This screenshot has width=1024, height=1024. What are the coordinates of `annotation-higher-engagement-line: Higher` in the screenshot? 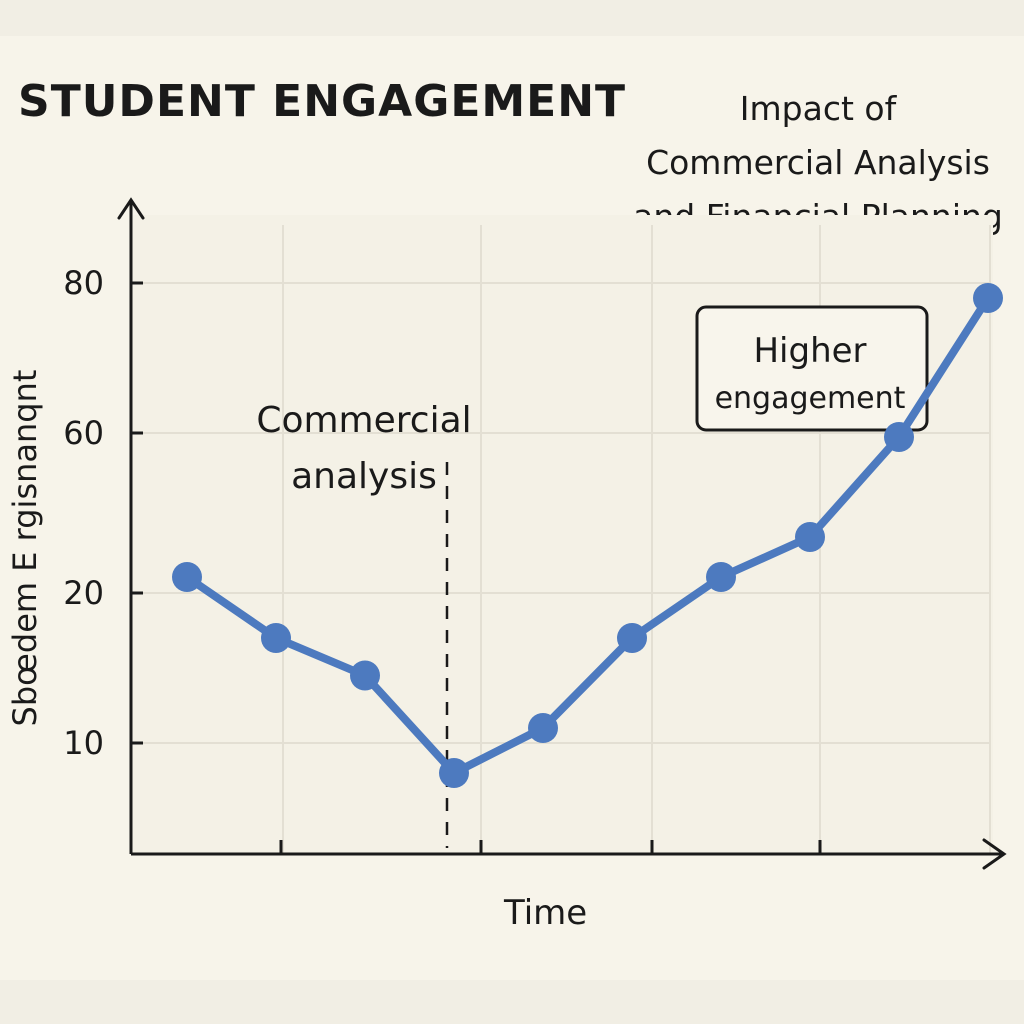 It's located at (809, 351).